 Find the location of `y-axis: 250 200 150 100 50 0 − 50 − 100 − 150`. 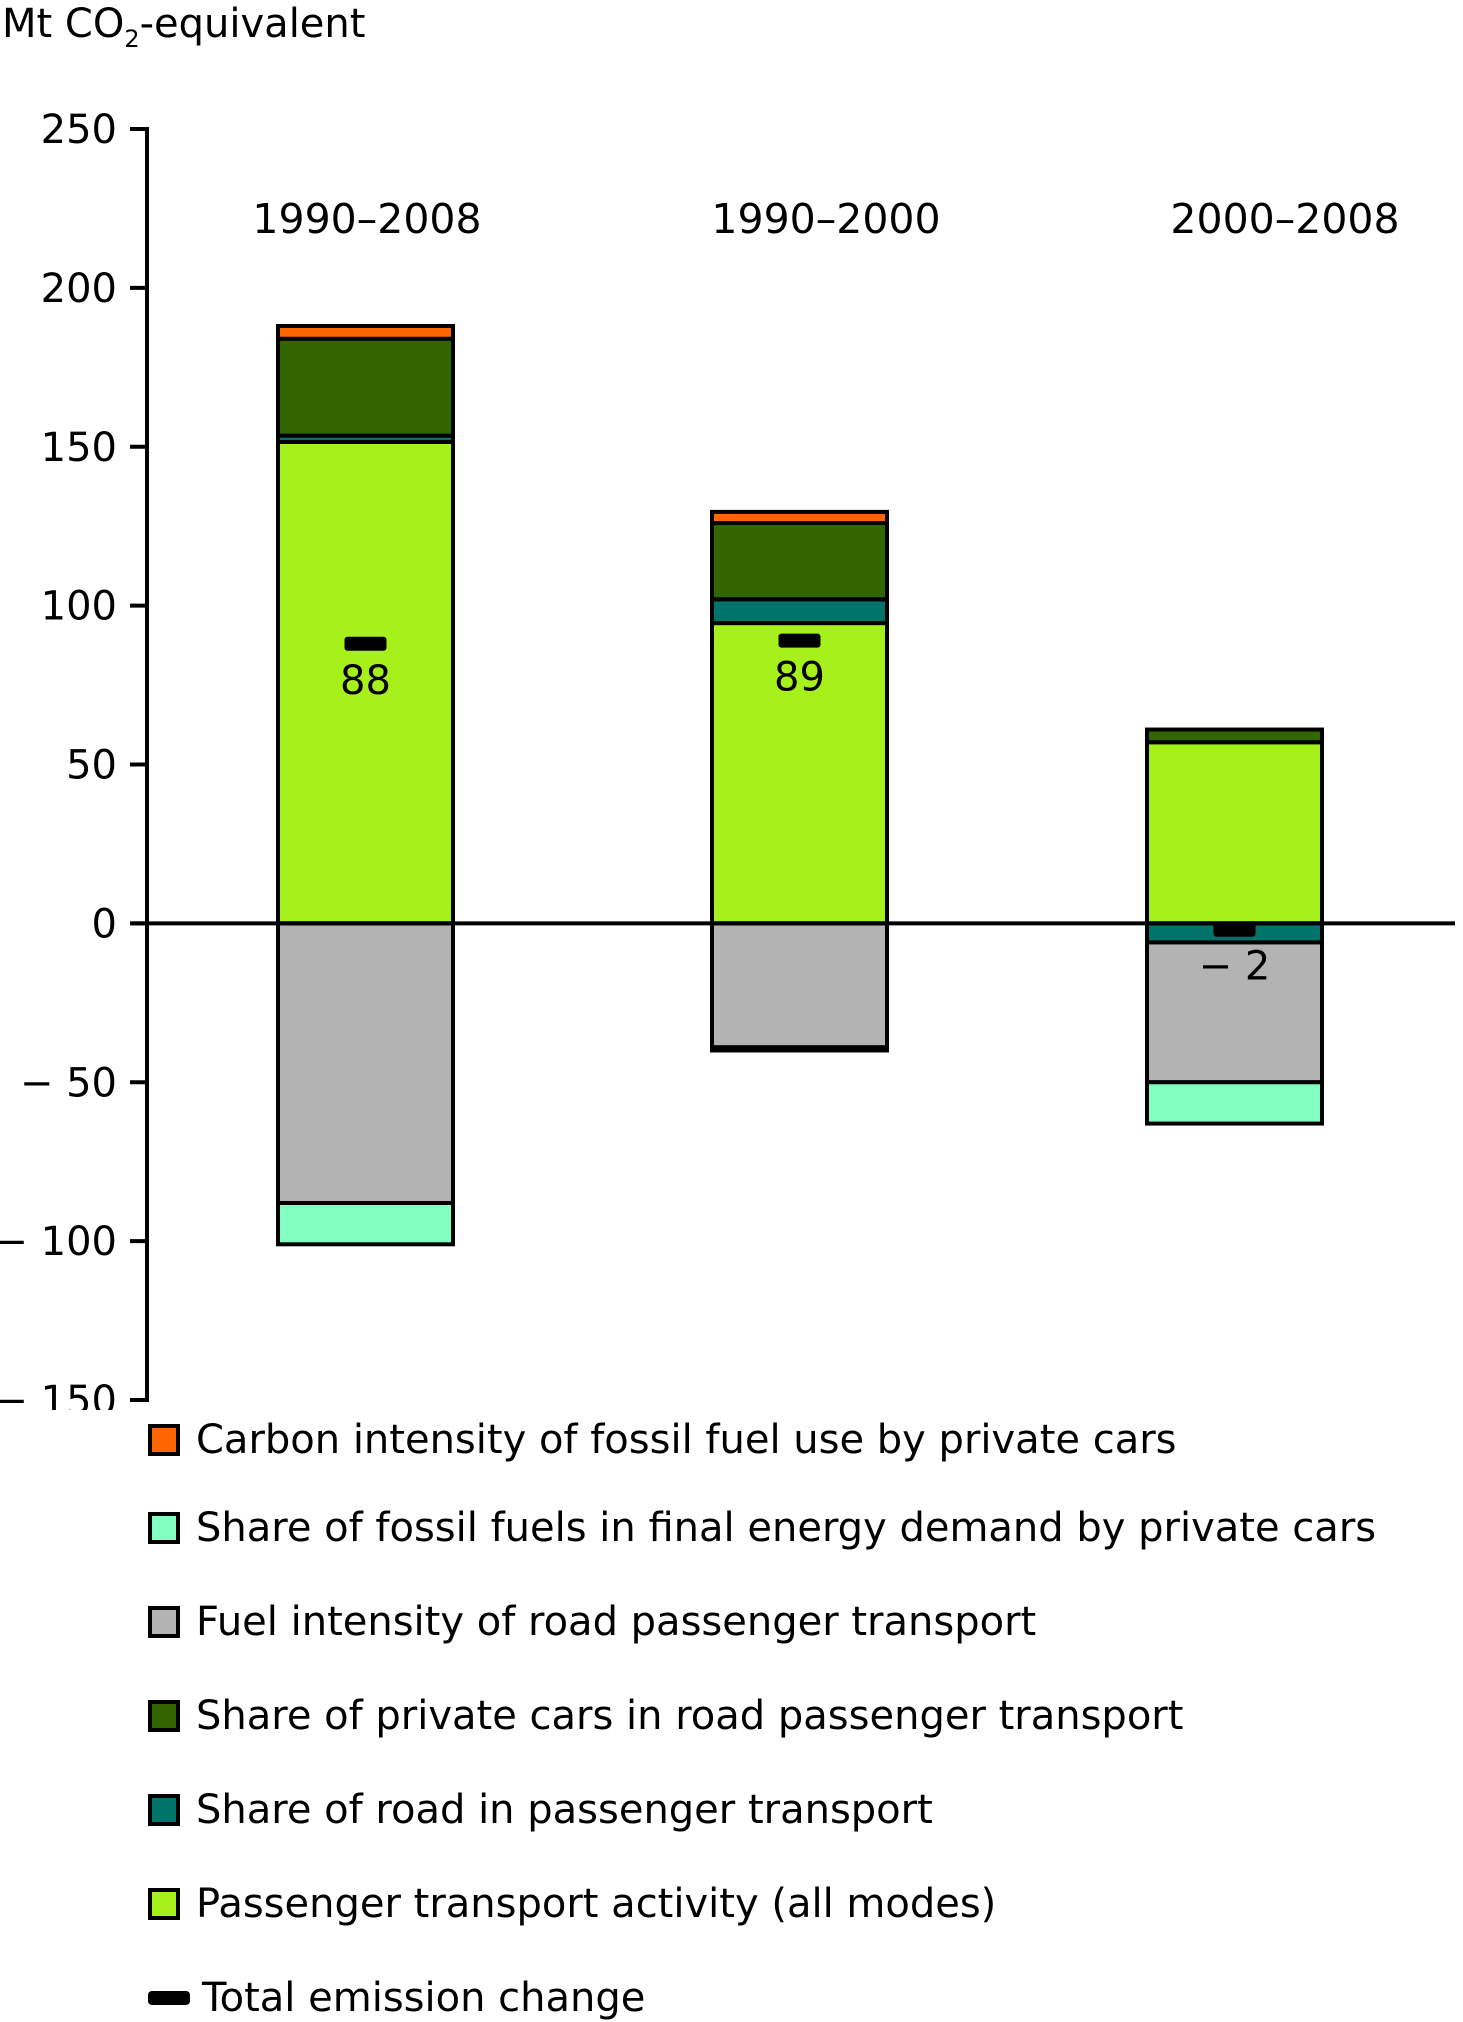

y-axis: 250 200 150 100 50 0 − 50 − 100 − 150 is located at coordinates (74, 758).